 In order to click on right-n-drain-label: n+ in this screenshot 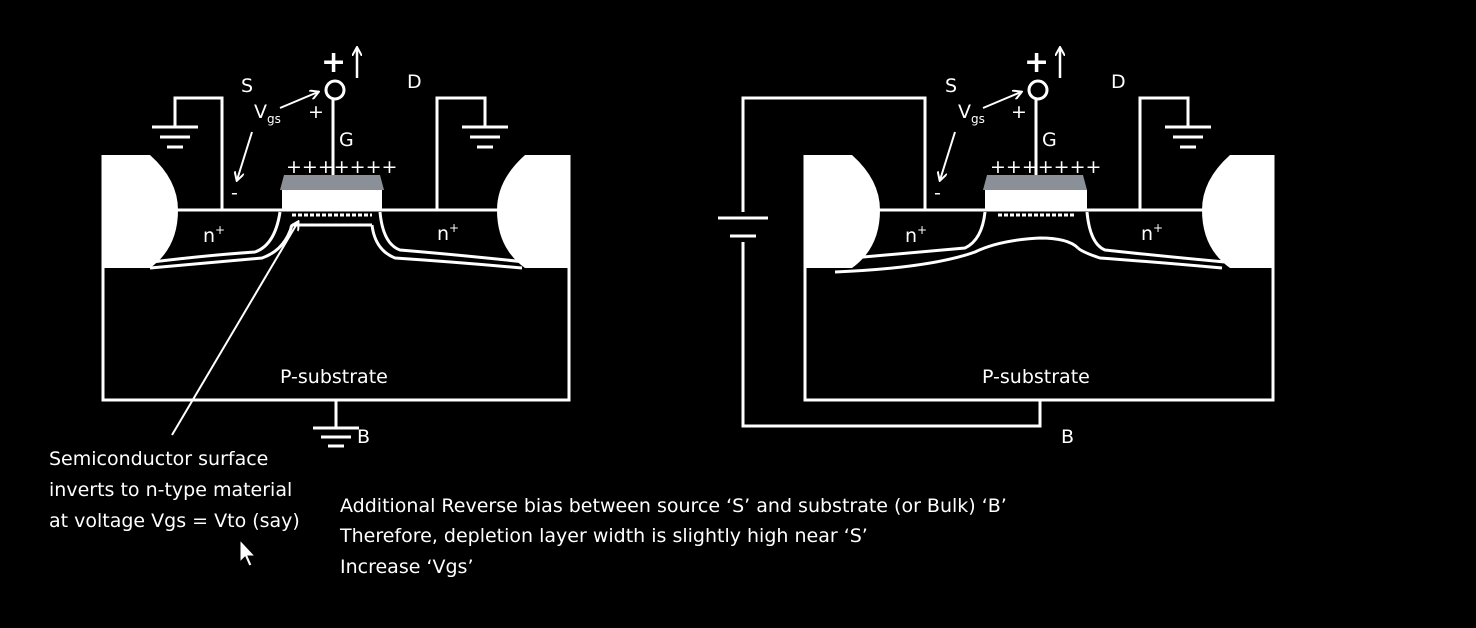, I will do `click(1152, 233)`.